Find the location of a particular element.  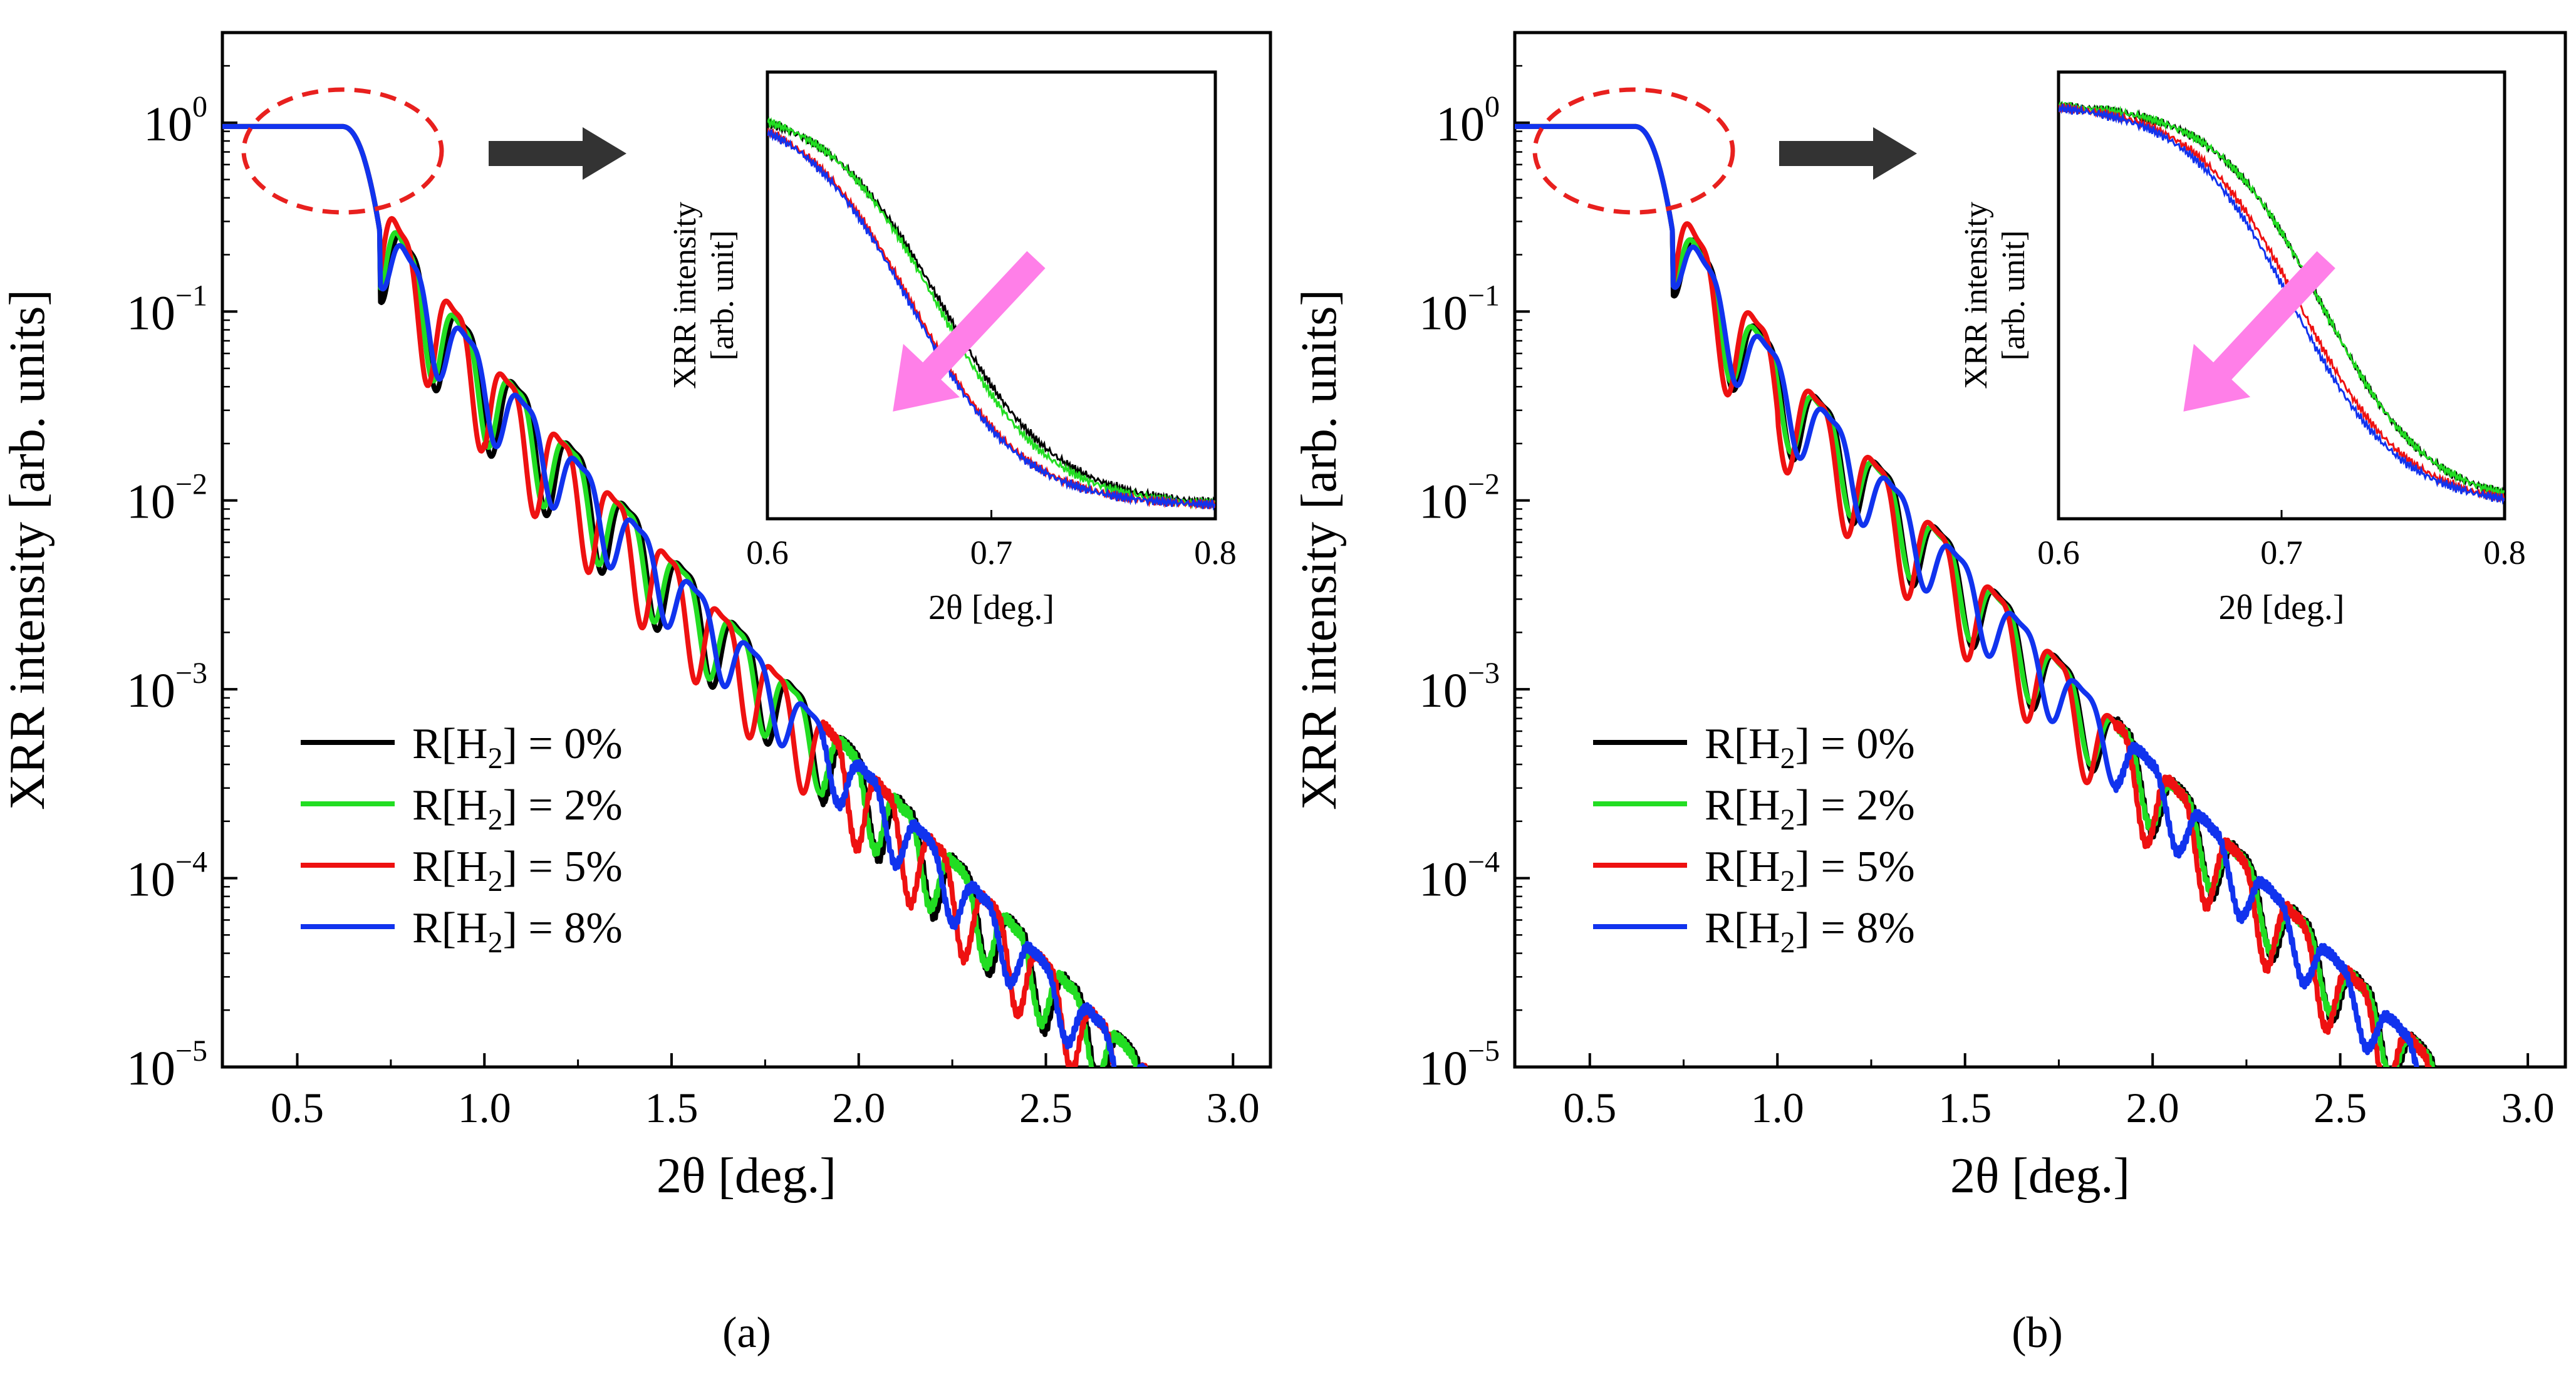

panel-caption: (b) is located at coordinates (2037, 1333).